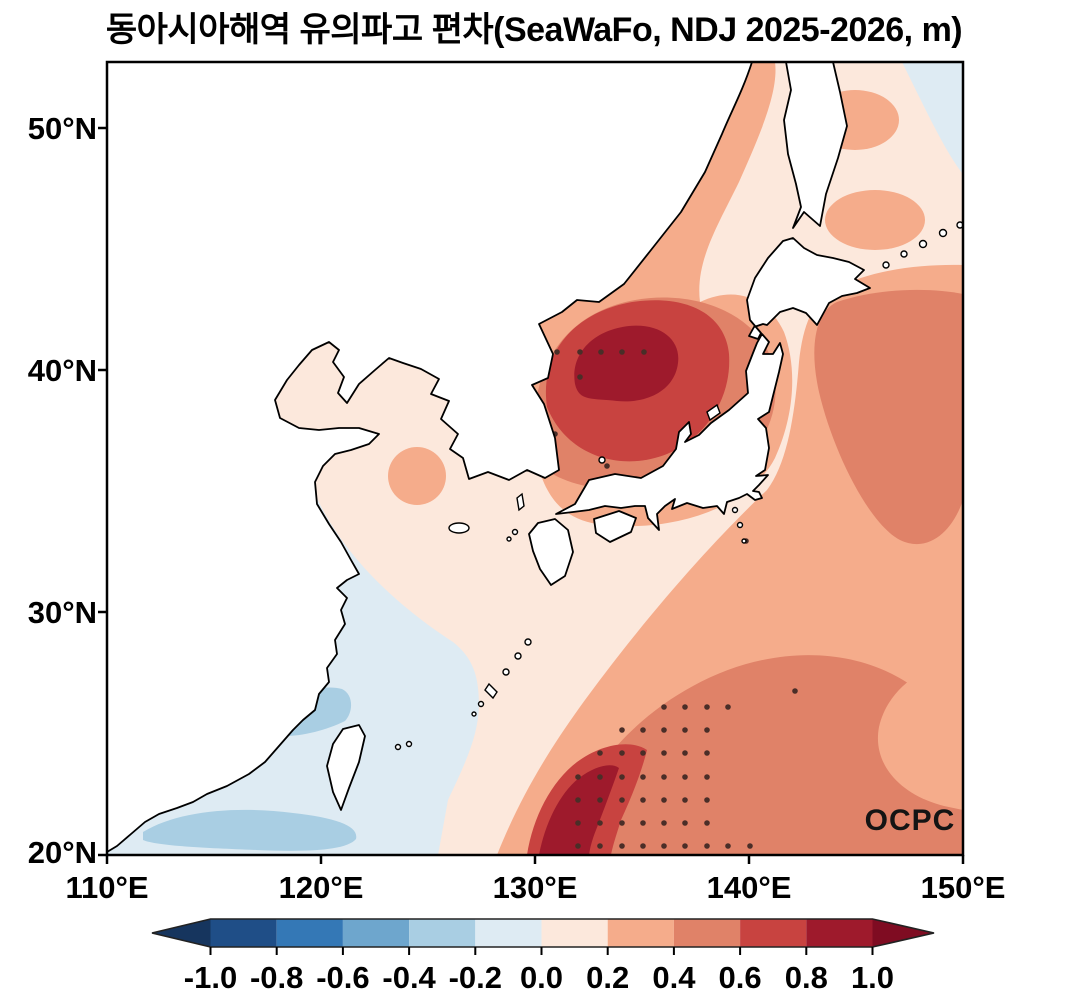 The image size is (1068, 1000). I want to click on contour-fill-neg02-northeast, so click(932, 118).